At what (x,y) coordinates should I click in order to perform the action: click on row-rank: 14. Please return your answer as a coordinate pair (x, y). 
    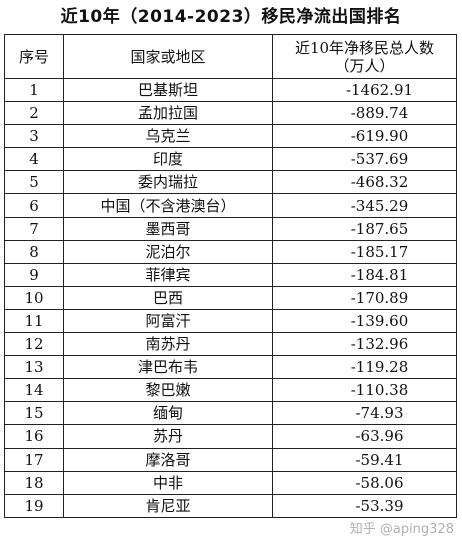
    Looking at the image, I should click on (34, 390).